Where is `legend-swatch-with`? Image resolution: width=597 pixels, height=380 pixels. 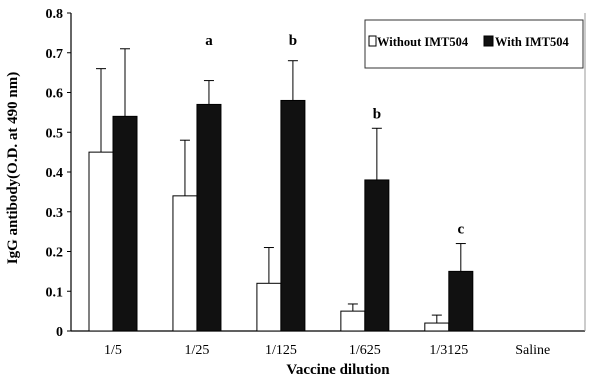
legend-swatch-with is located at coordinates (488, 41).